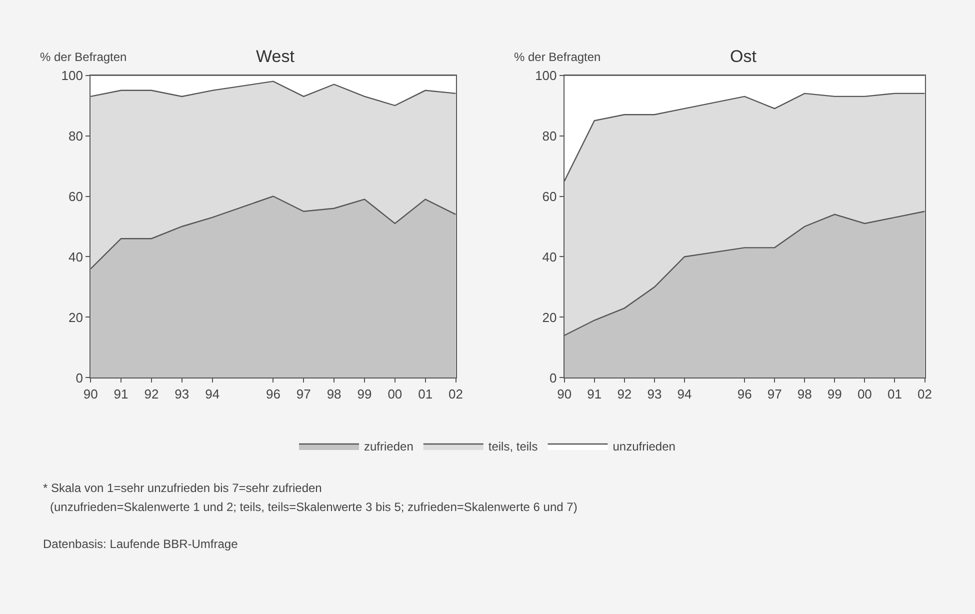 The height and width of the screenshot is (614, 975). What do you see at coordinates (182, 488) in the screenshot?
I see `text: * Skala von 1=sehr unzufrieden bis 7=sehr zufrieden` at bounding box center [182, 488].